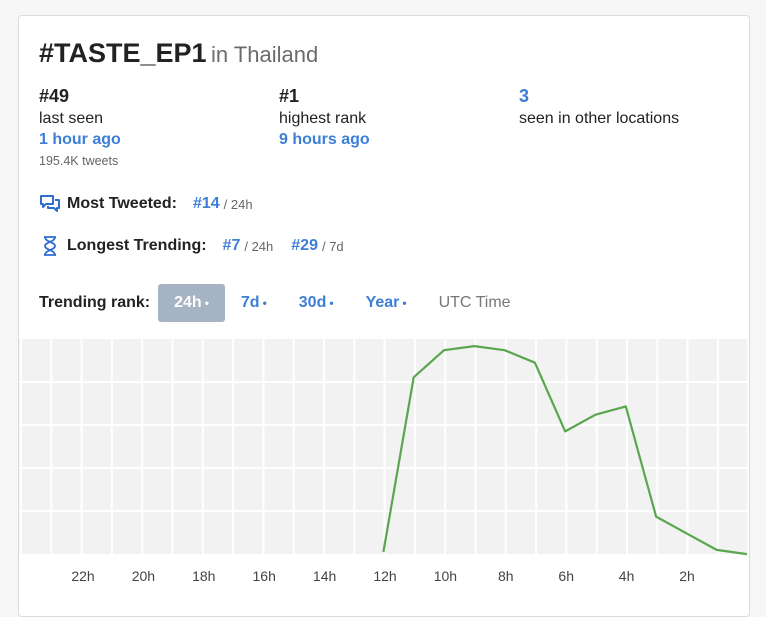 This screenshot has height=617, width=766. I want to click on tab-7d: 7d •, so click(253, 302).